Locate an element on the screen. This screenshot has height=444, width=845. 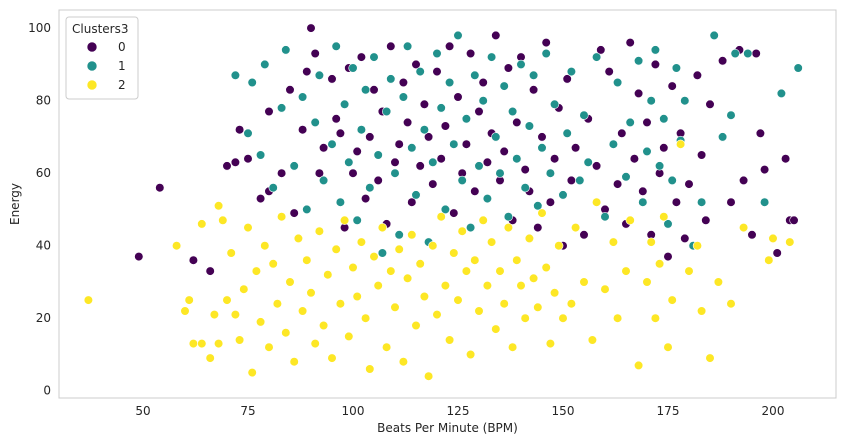
legend-frame is located at coordinates (102, 58).